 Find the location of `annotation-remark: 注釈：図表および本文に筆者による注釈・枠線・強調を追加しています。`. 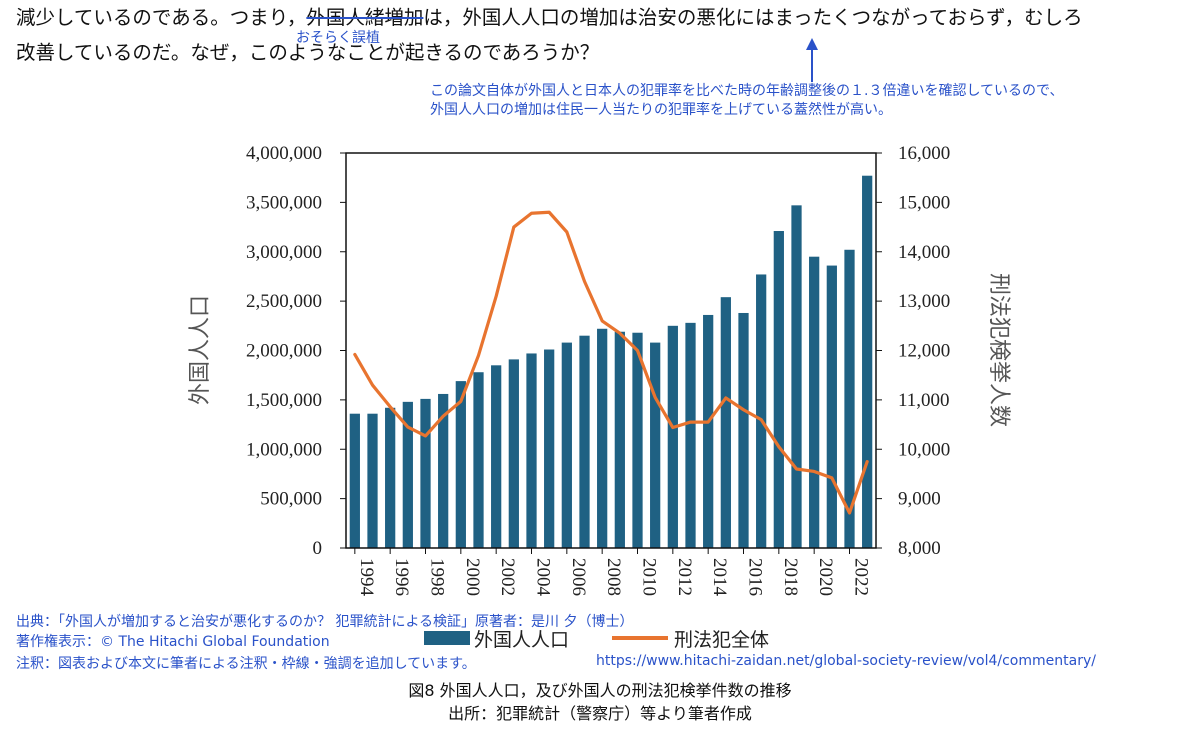

annotation-remark: 注釈：図表および本文に筆者による注釈・枠線・強調を追加しています。 is located at coordinates (246, 664).